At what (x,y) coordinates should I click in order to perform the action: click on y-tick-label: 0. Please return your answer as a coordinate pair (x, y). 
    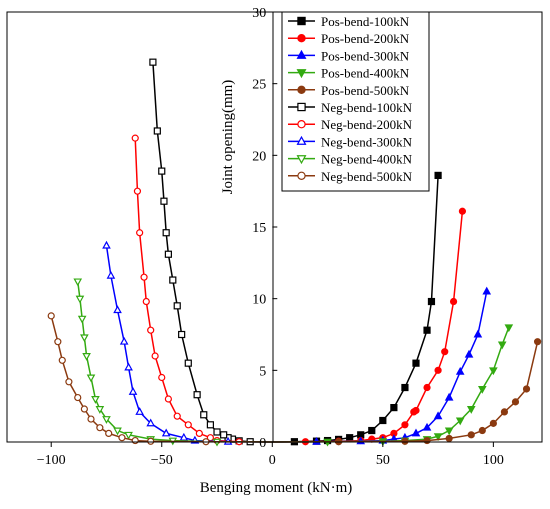
    Looking at the image, I should click on (262, 443).